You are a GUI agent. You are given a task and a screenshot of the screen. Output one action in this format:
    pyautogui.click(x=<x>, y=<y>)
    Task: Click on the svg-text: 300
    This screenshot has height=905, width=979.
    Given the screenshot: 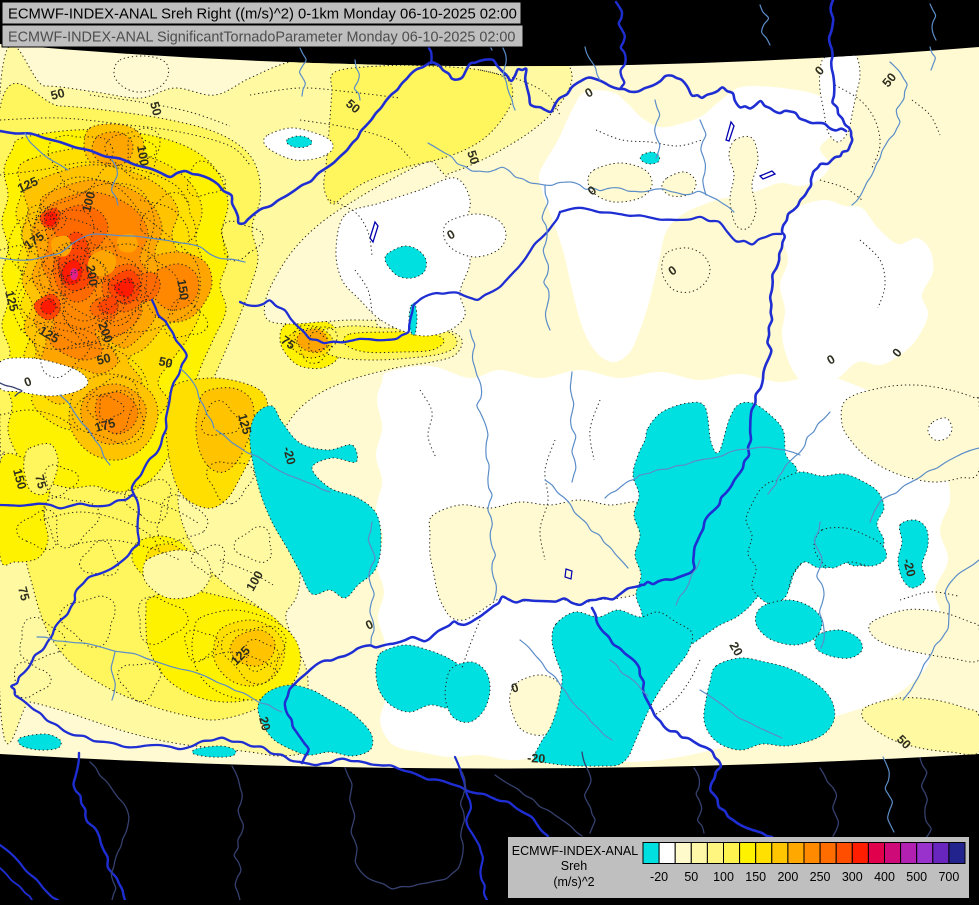 What is the action you would take?
    pyautogui.click(x=852, y=877)
    